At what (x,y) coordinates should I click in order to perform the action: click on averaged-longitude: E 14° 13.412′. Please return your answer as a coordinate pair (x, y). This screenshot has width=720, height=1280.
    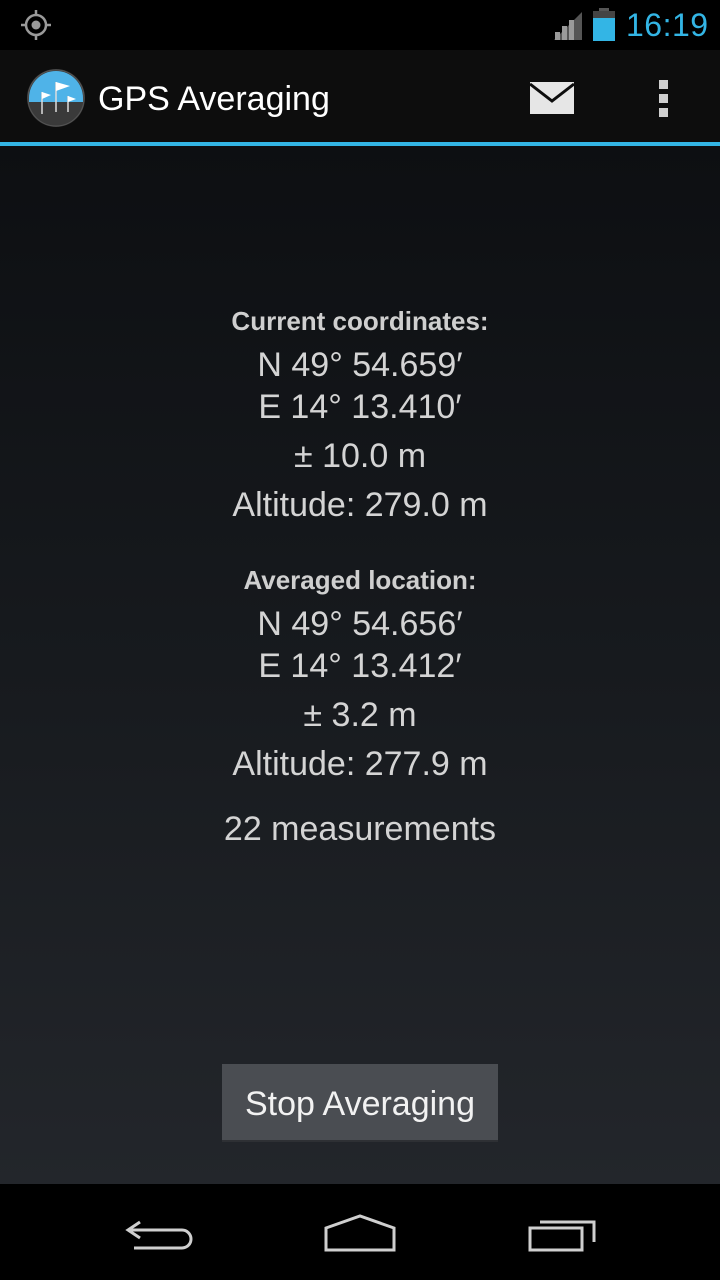
    Looking at the image, I should click on (360, 666).